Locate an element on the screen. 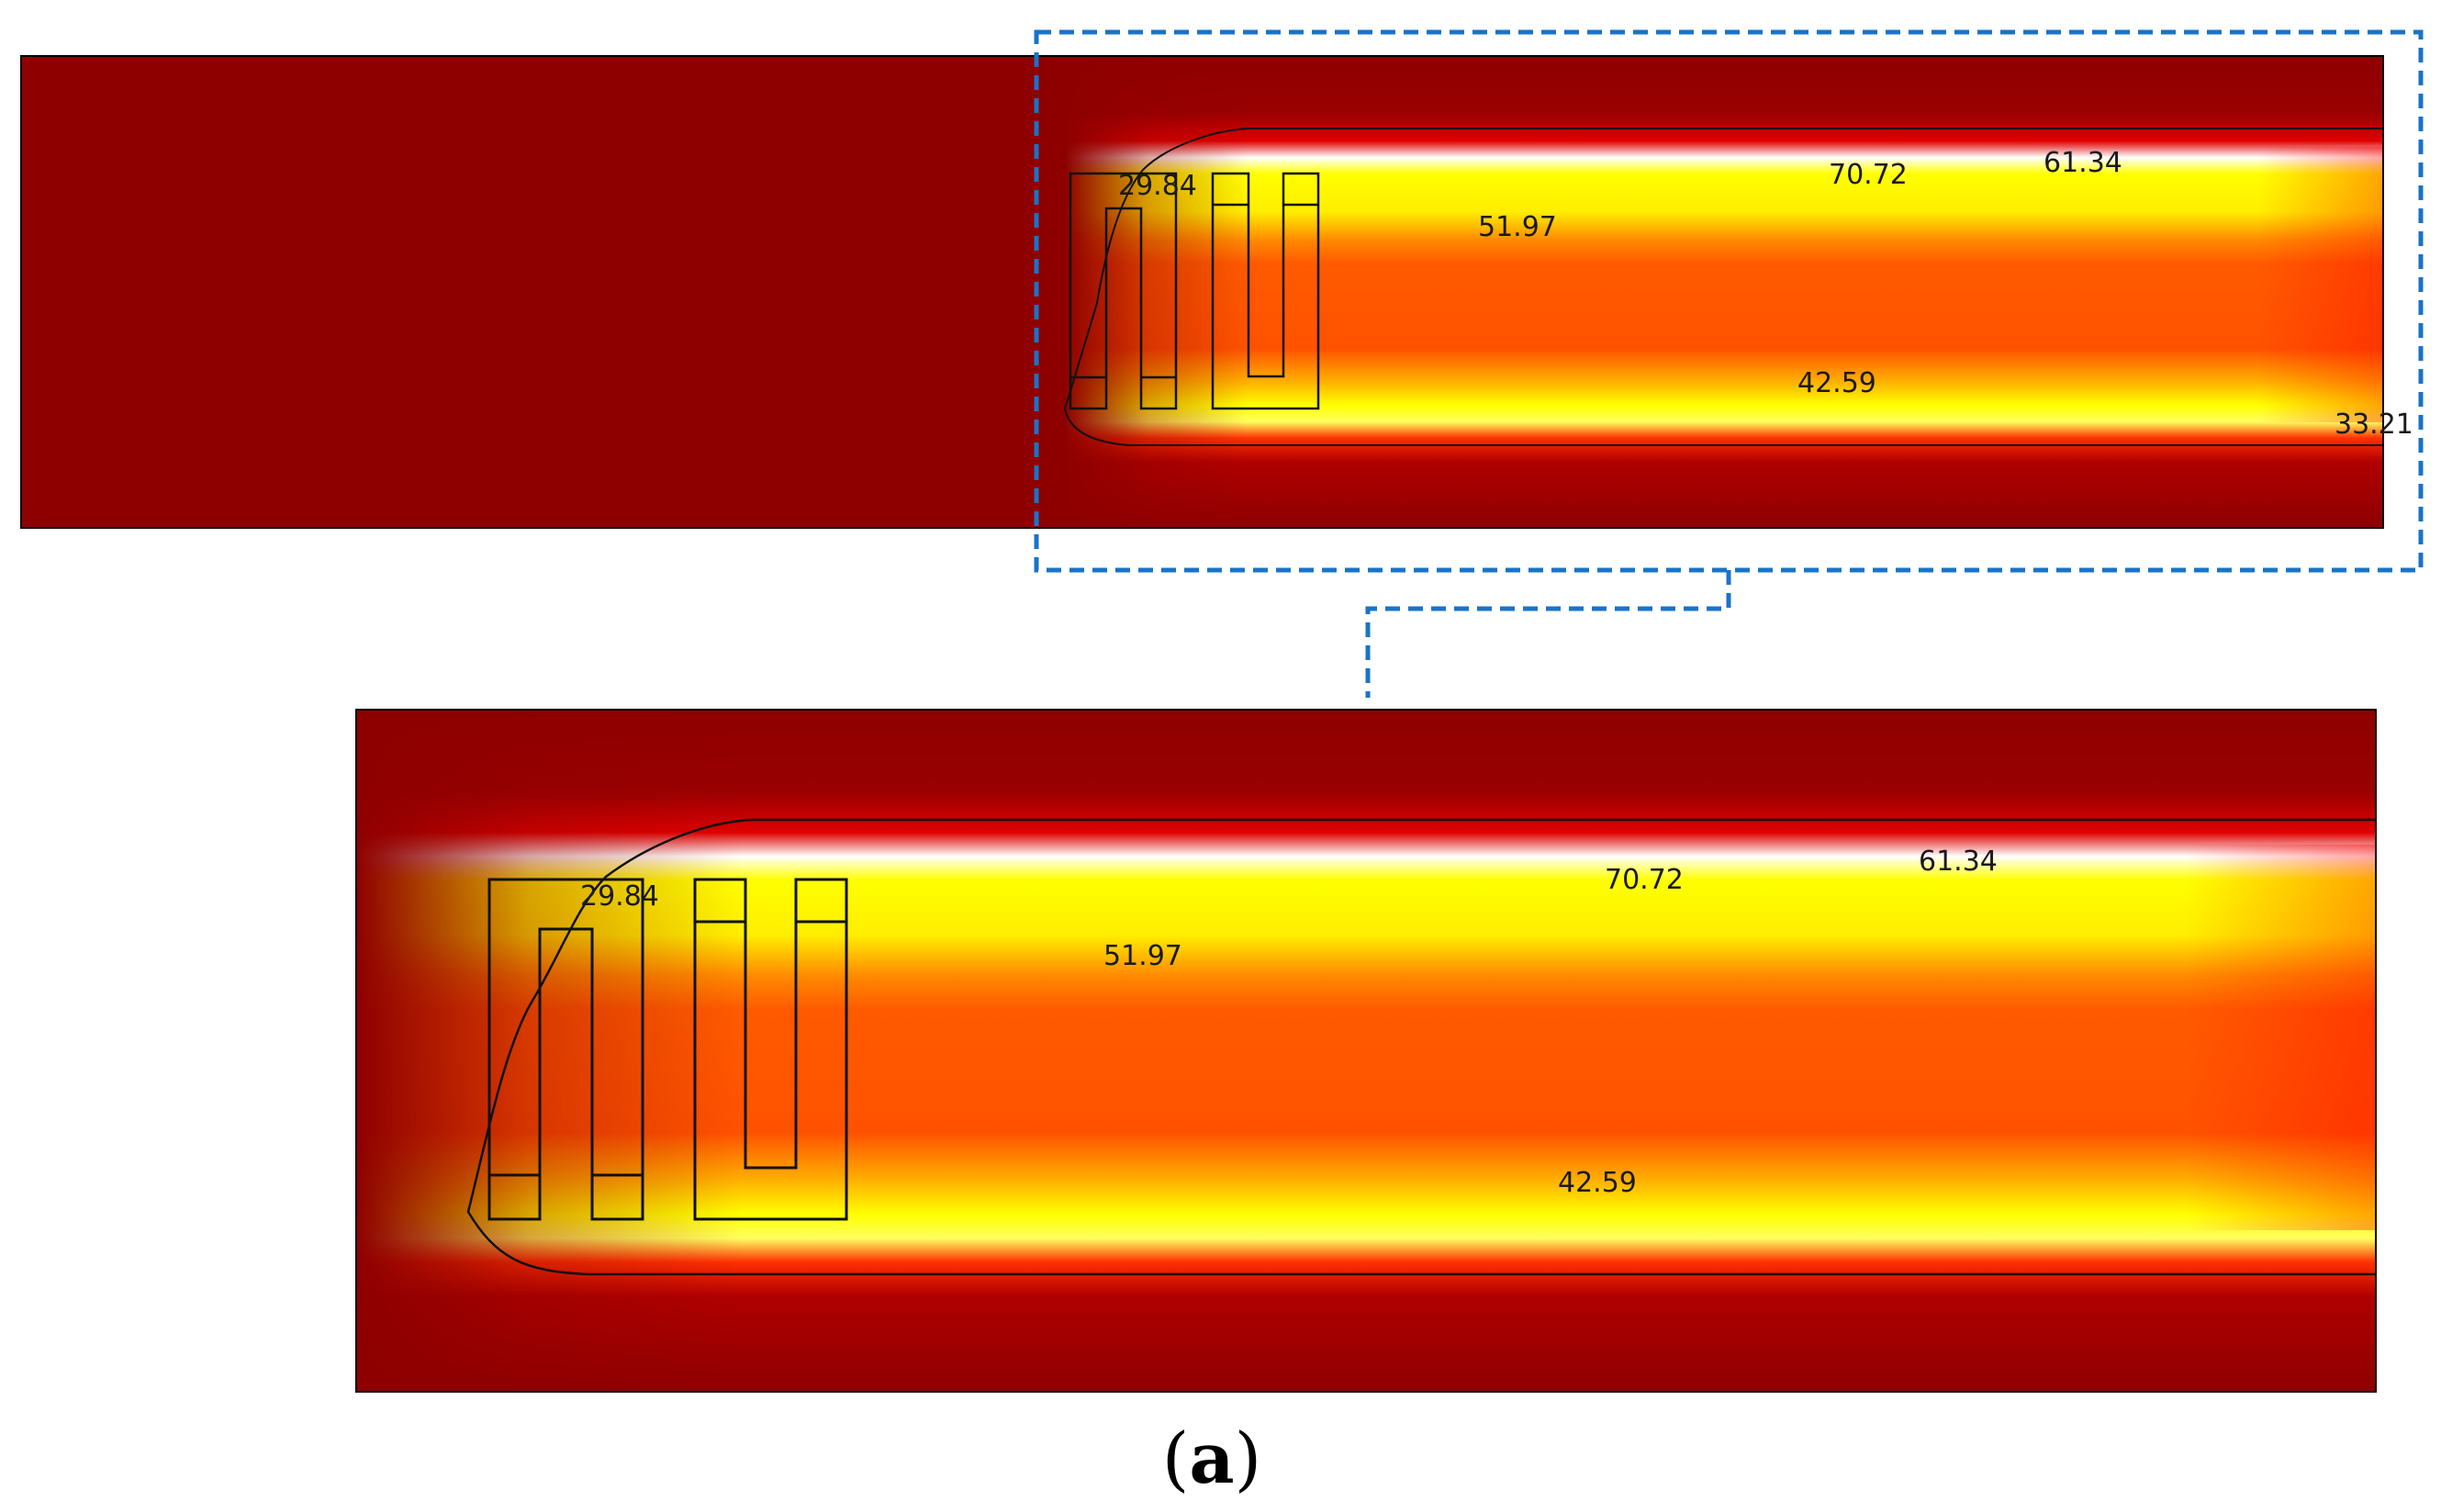 The width and height of the screenshot is (2441, 1512). caption-close-paren: ) is located at coordinates (1248, 1458).